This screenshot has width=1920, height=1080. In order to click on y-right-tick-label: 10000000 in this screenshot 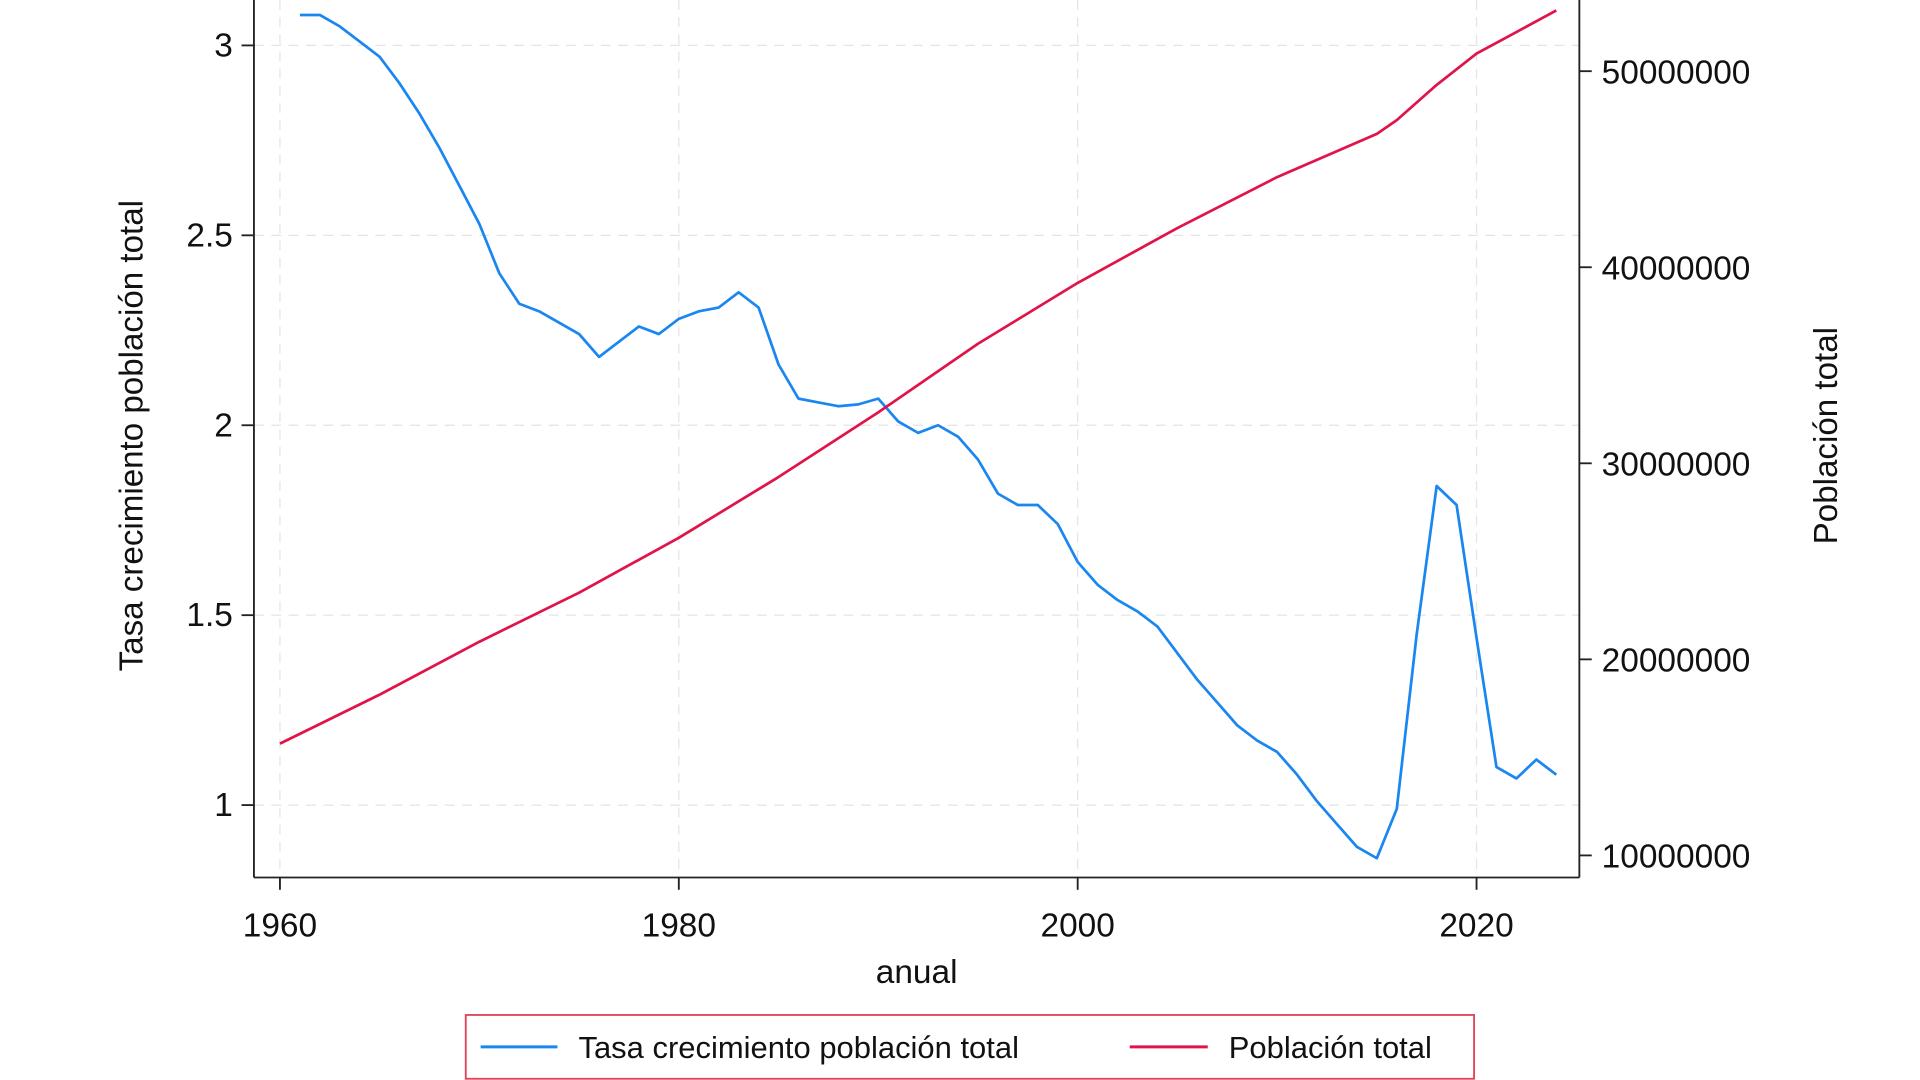, I will do `click(1676, 857)`.